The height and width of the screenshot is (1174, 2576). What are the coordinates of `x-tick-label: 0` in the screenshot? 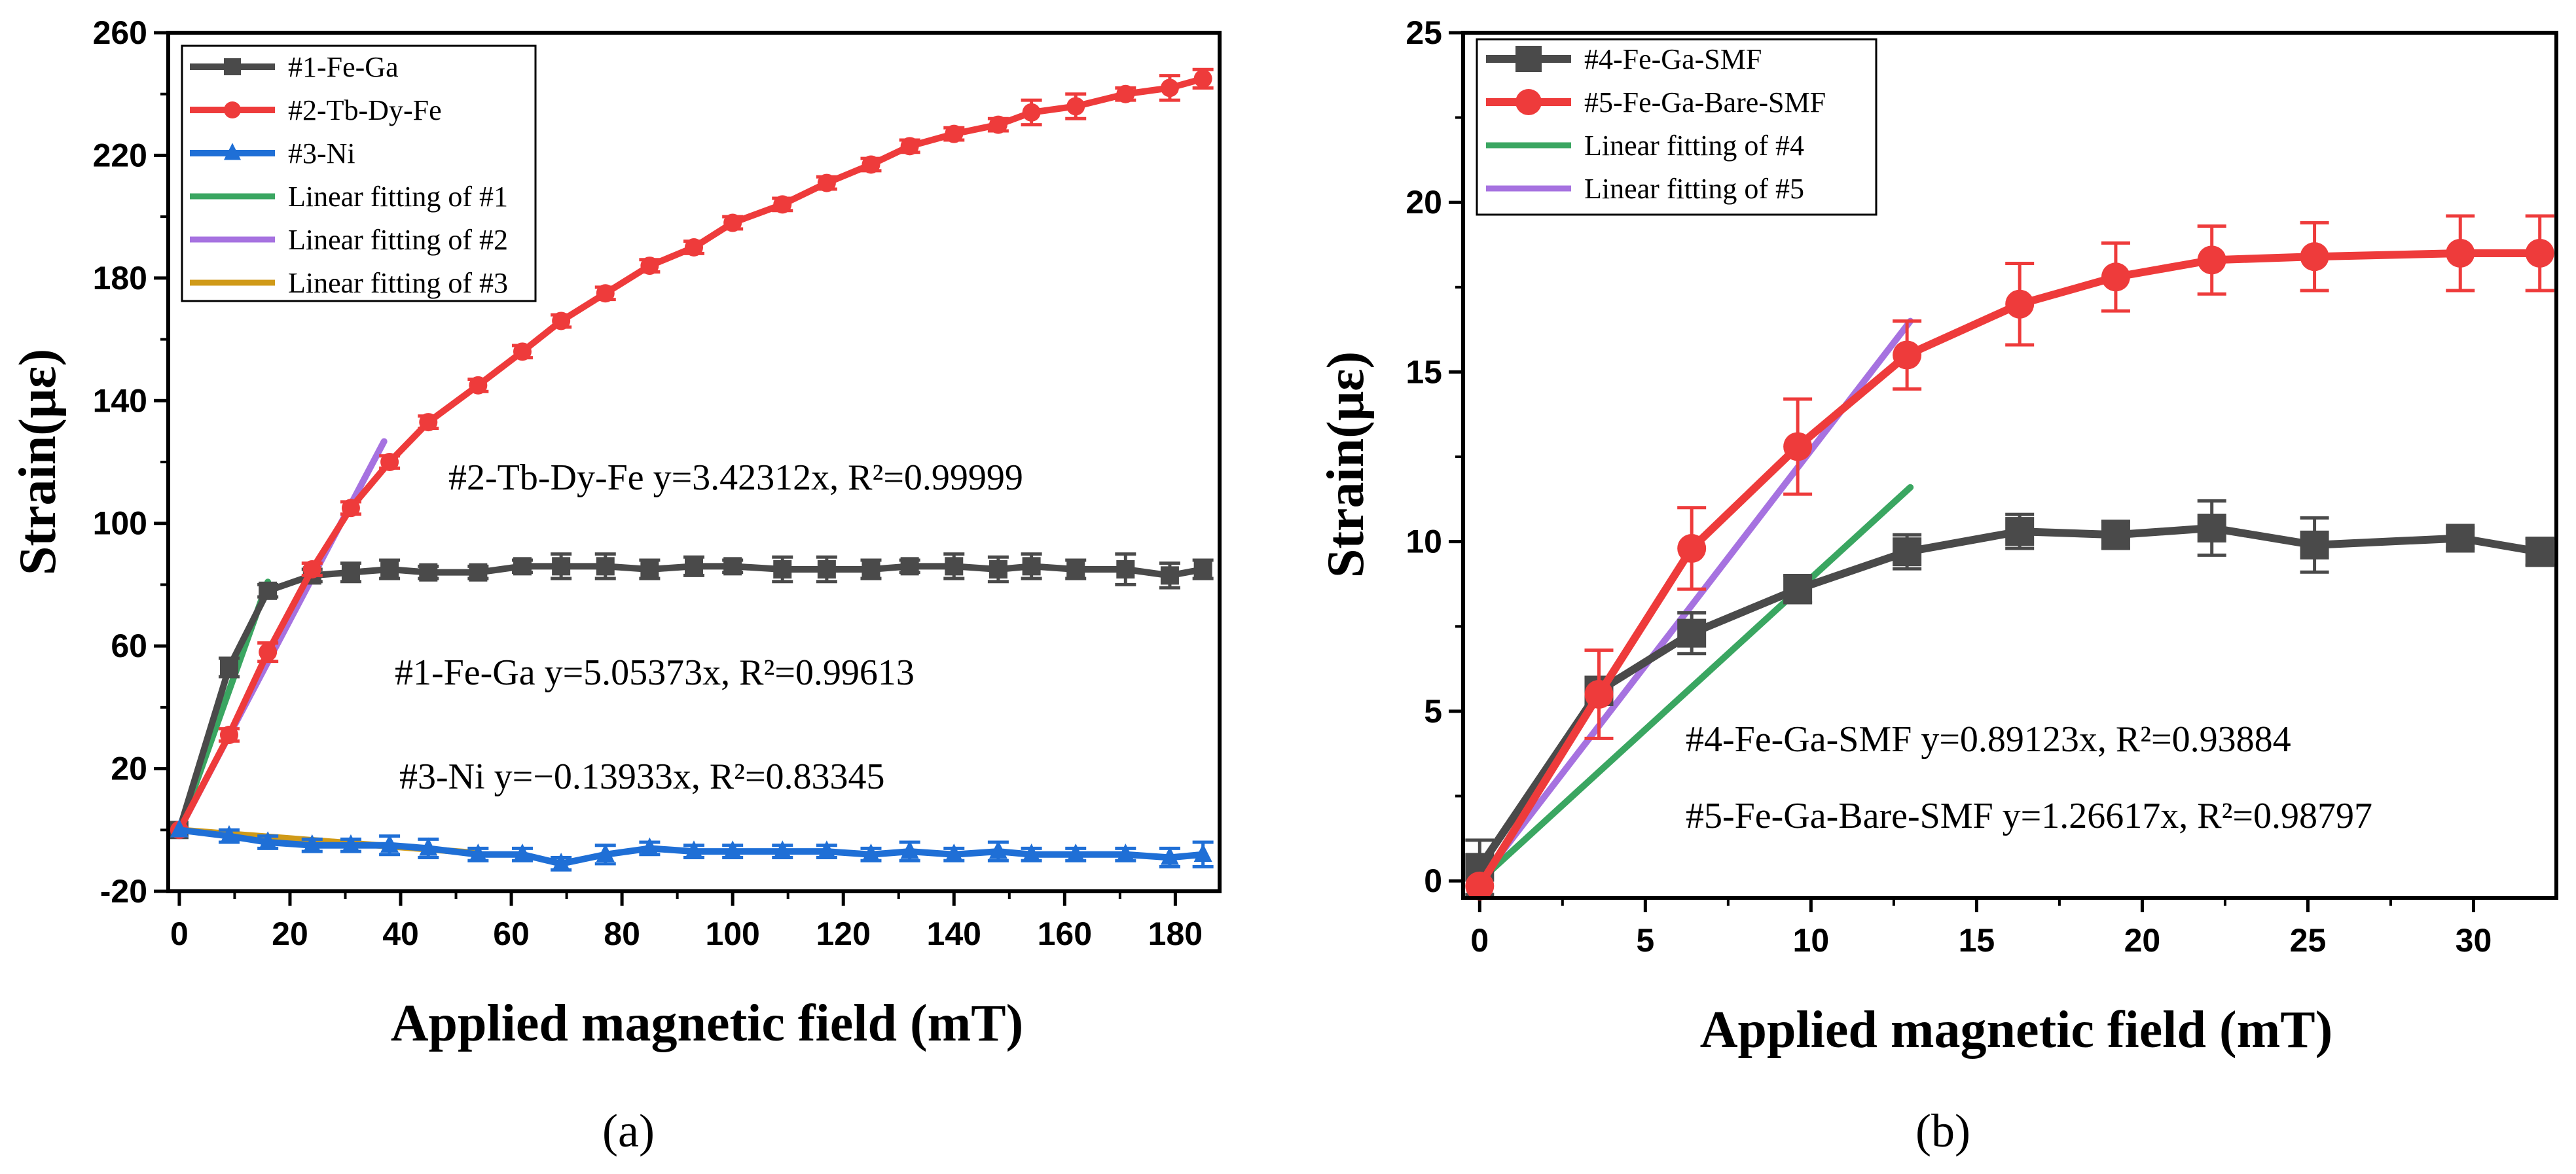 It's located at (179, 934).